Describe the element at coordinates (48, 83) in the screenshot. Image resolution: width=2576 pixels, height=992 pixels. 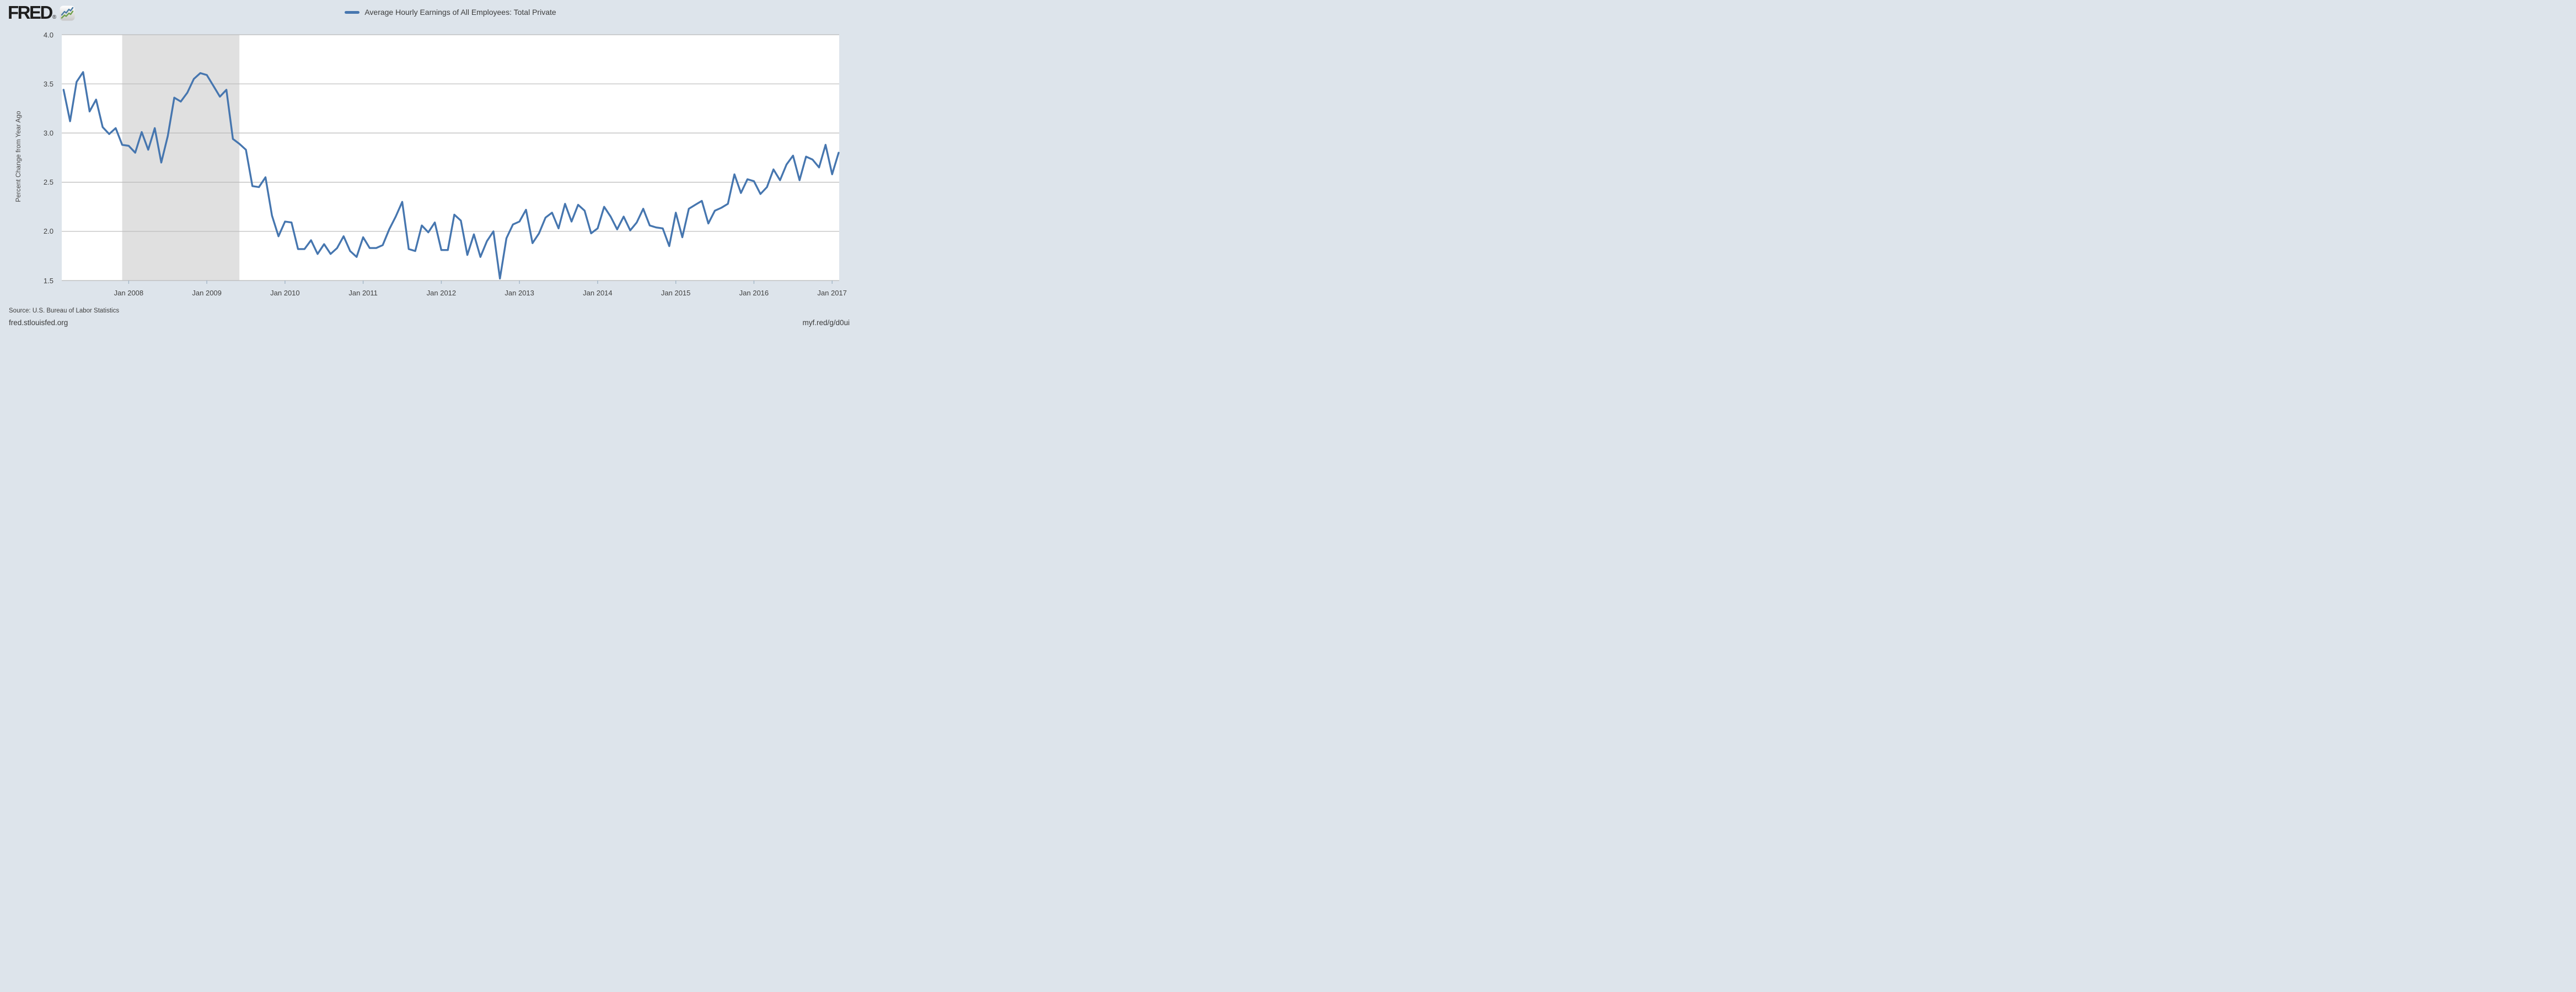
I see `y-tick-label-3.5: 3.5` at that location.